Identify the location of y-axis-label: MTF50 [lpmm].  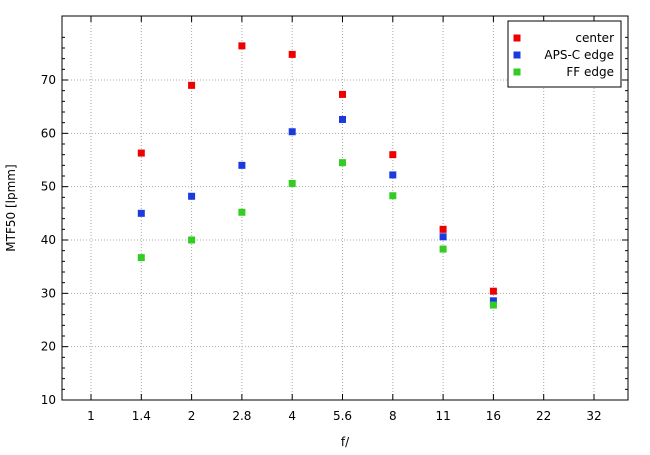
(11, 207).